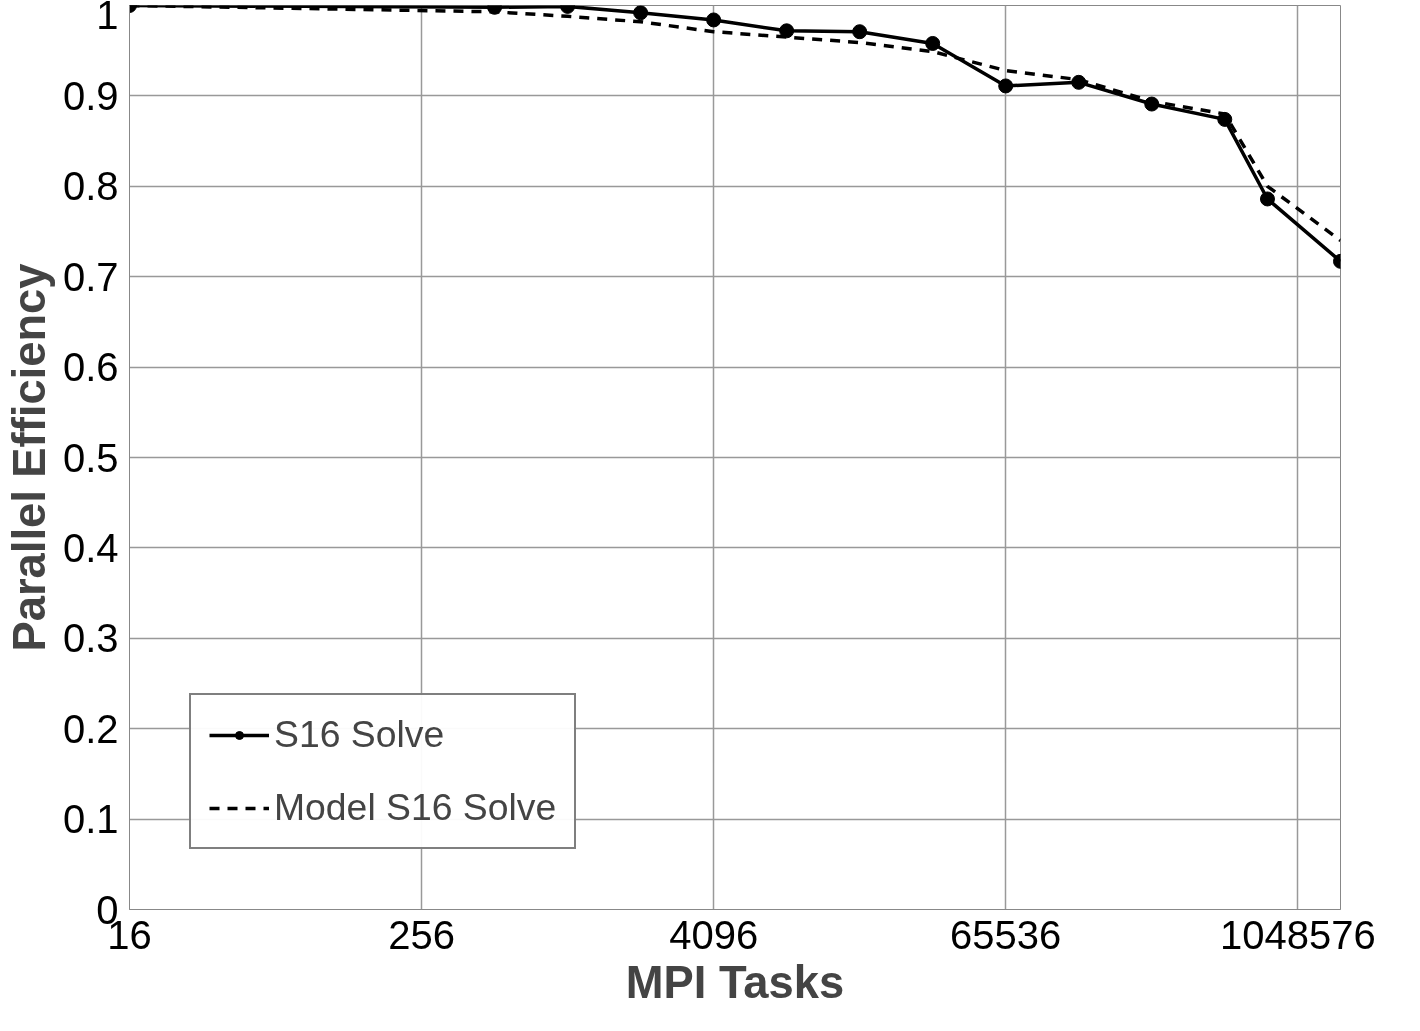 This screenshot has width=1420, height=1031. Describe the element at coordinates (1297, 934) in the screenshot. I see `x-tick-label: 1048576` at that location.